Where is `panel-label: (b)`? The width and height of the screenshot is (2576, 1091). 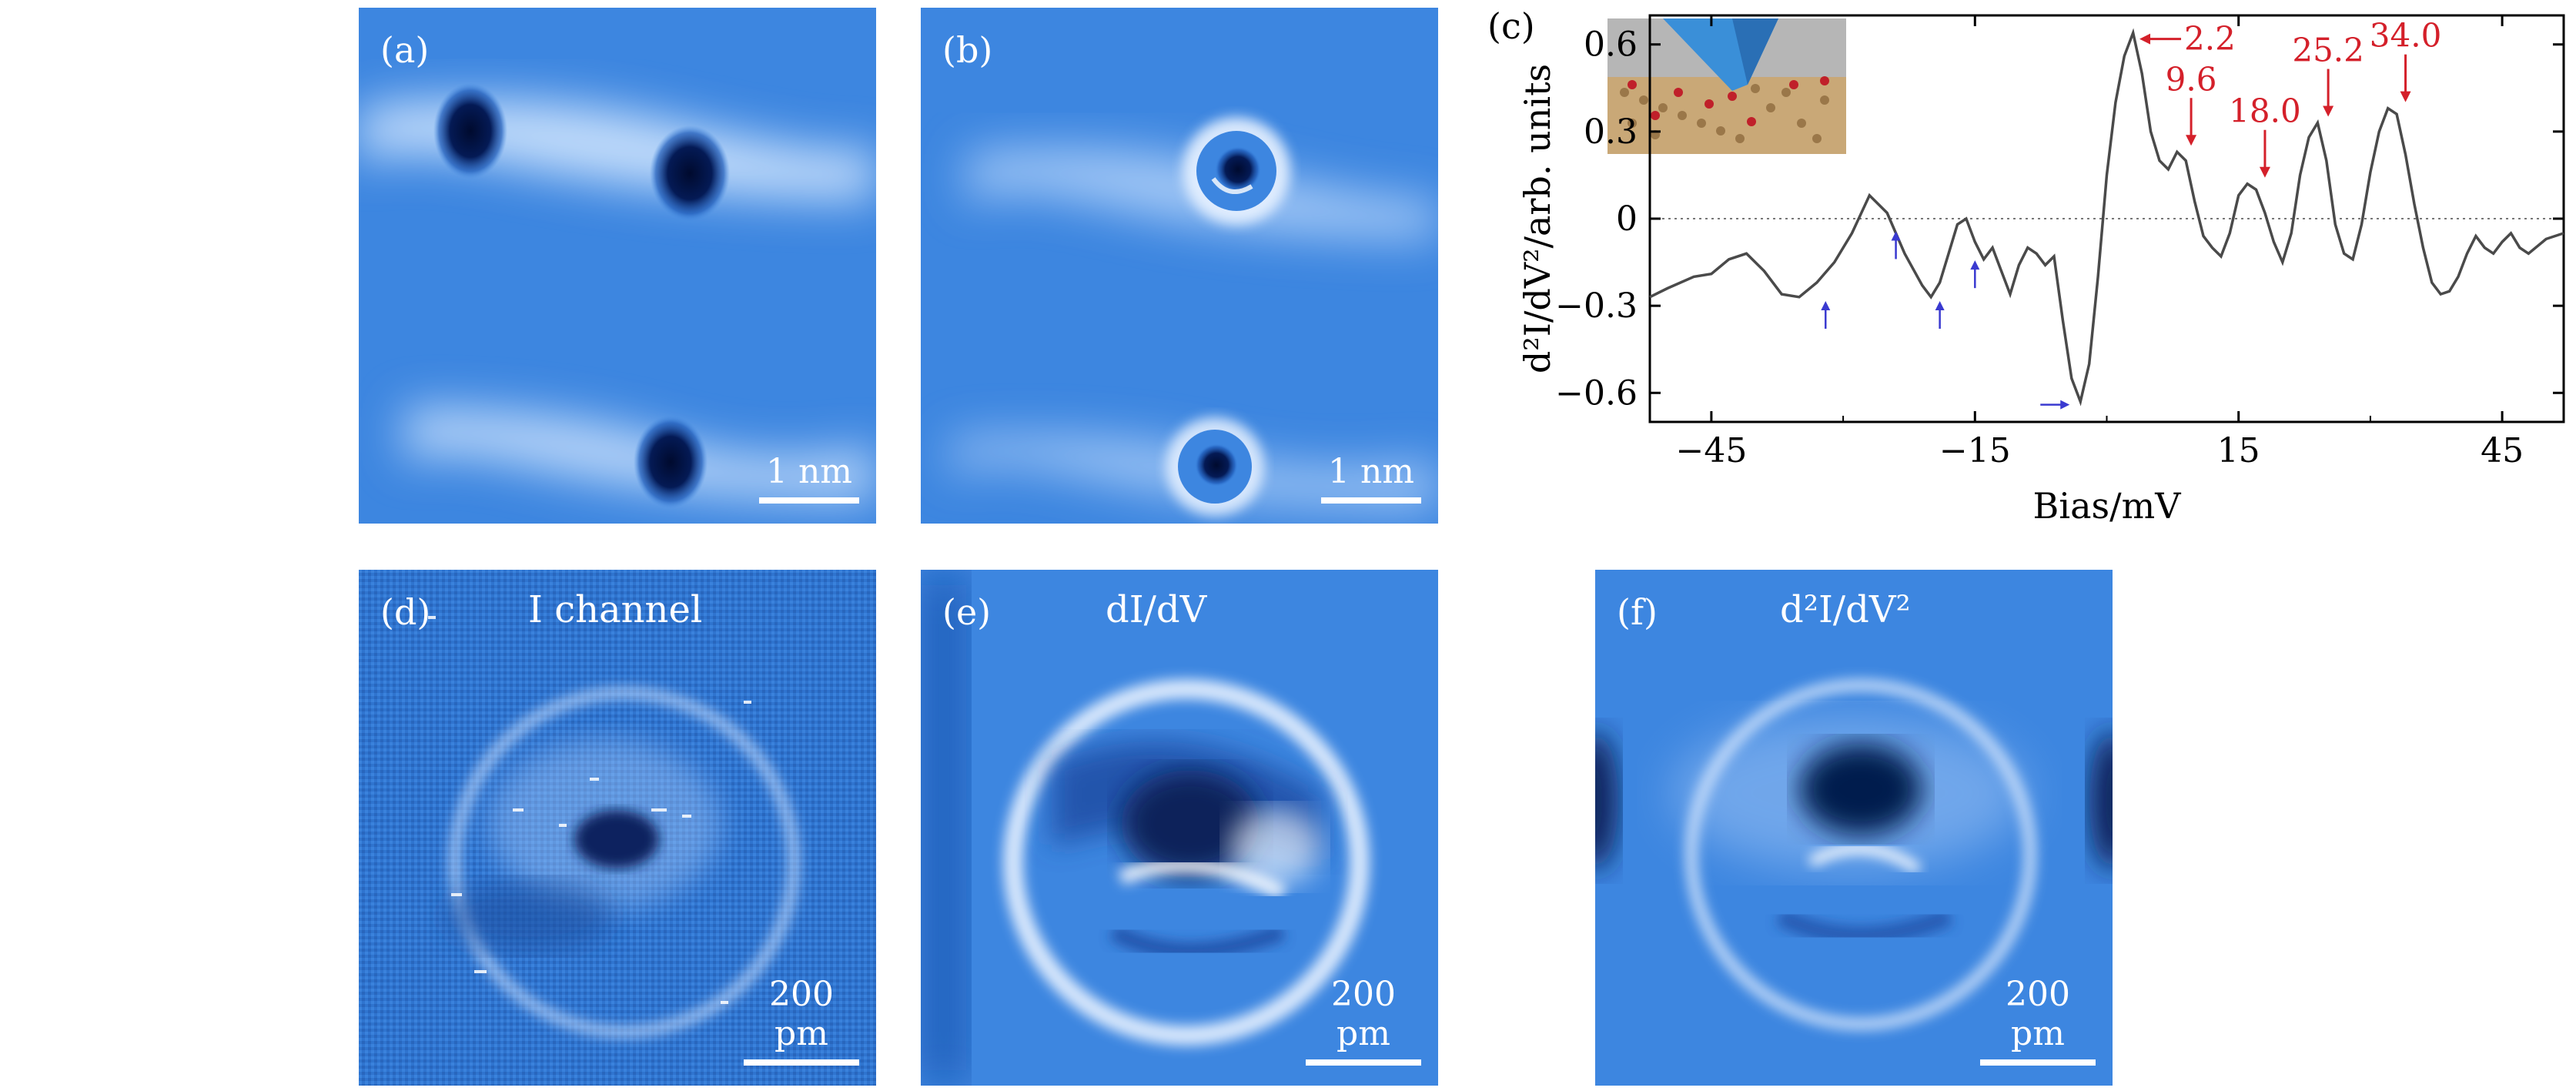
panel-label: (b) is located at coordinates (968, 50).